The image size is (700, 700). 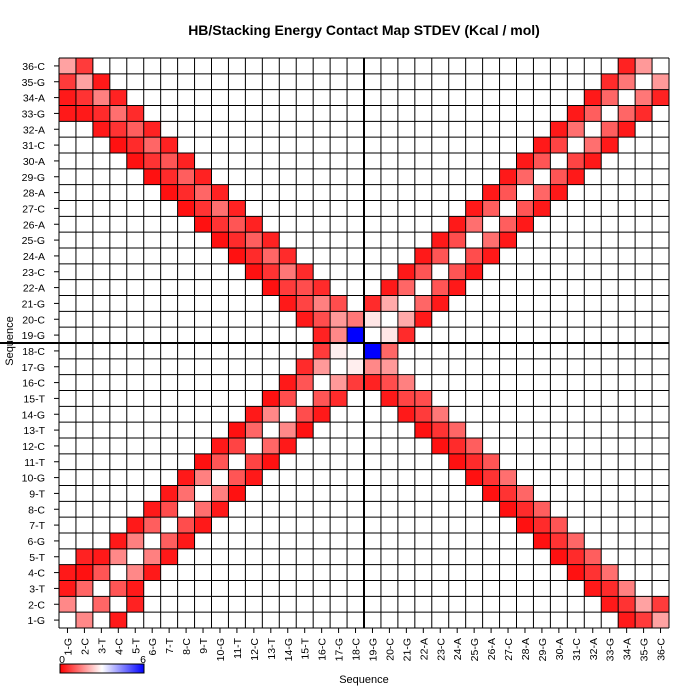 I want to click on y-tick-label: 25-G, so click(x=33, y=241).